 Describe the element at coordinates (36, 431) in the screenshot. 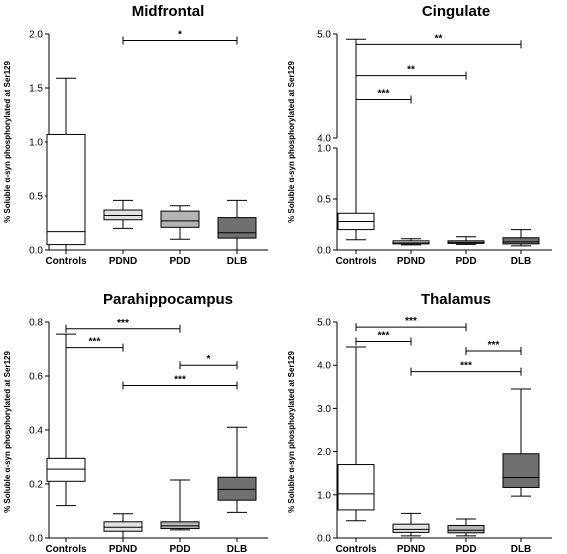

I see `y-tick-label: 0.4` at that location.